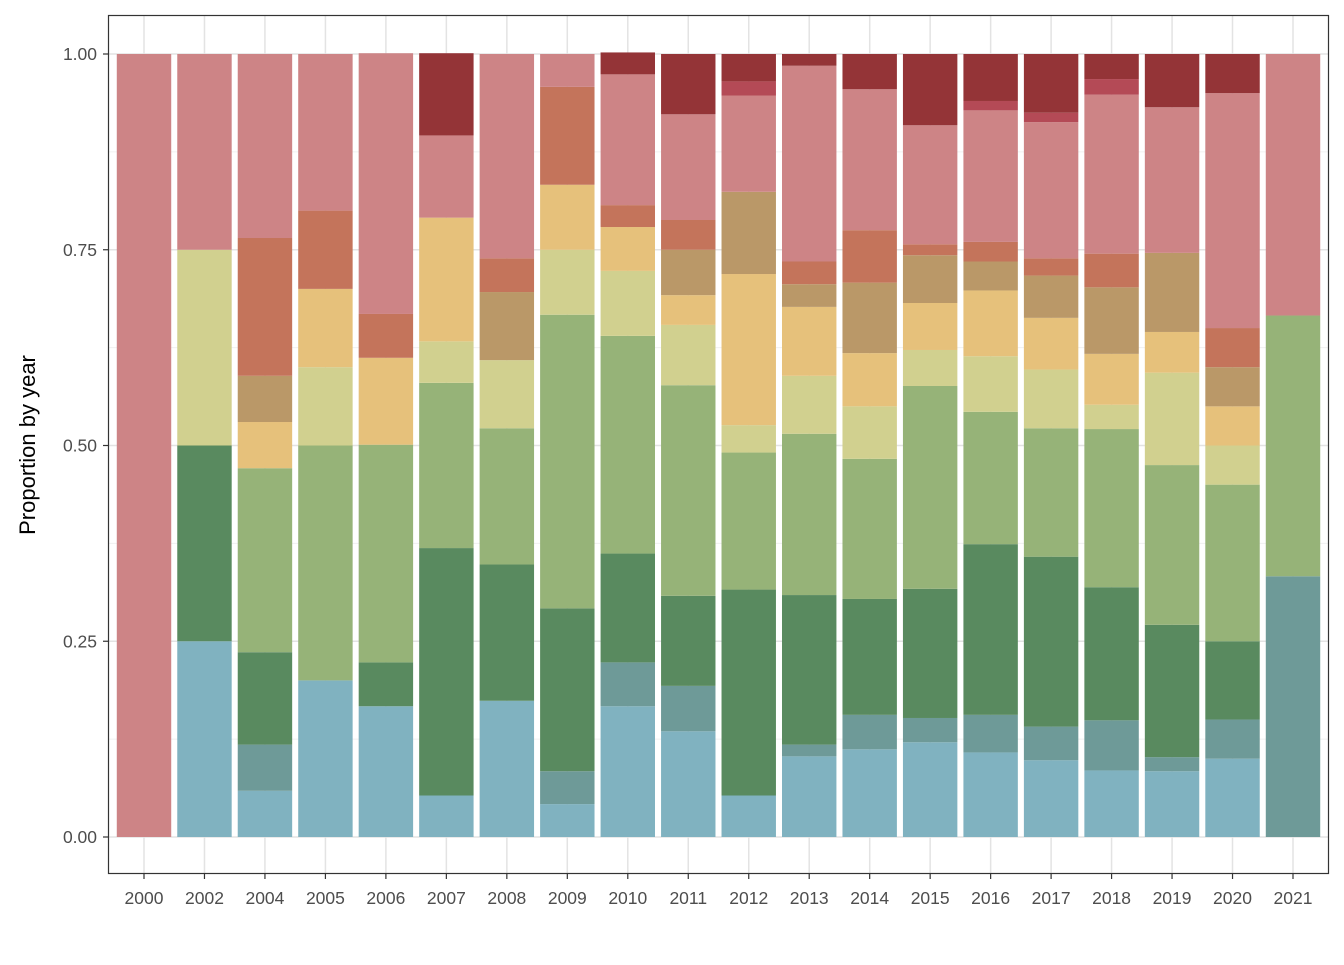 The width and height of the screenshot is (1344, 965). Describe the element at coordinates (869, 898) in the screenshot. I see `x-tick-label: 2014` at that location.